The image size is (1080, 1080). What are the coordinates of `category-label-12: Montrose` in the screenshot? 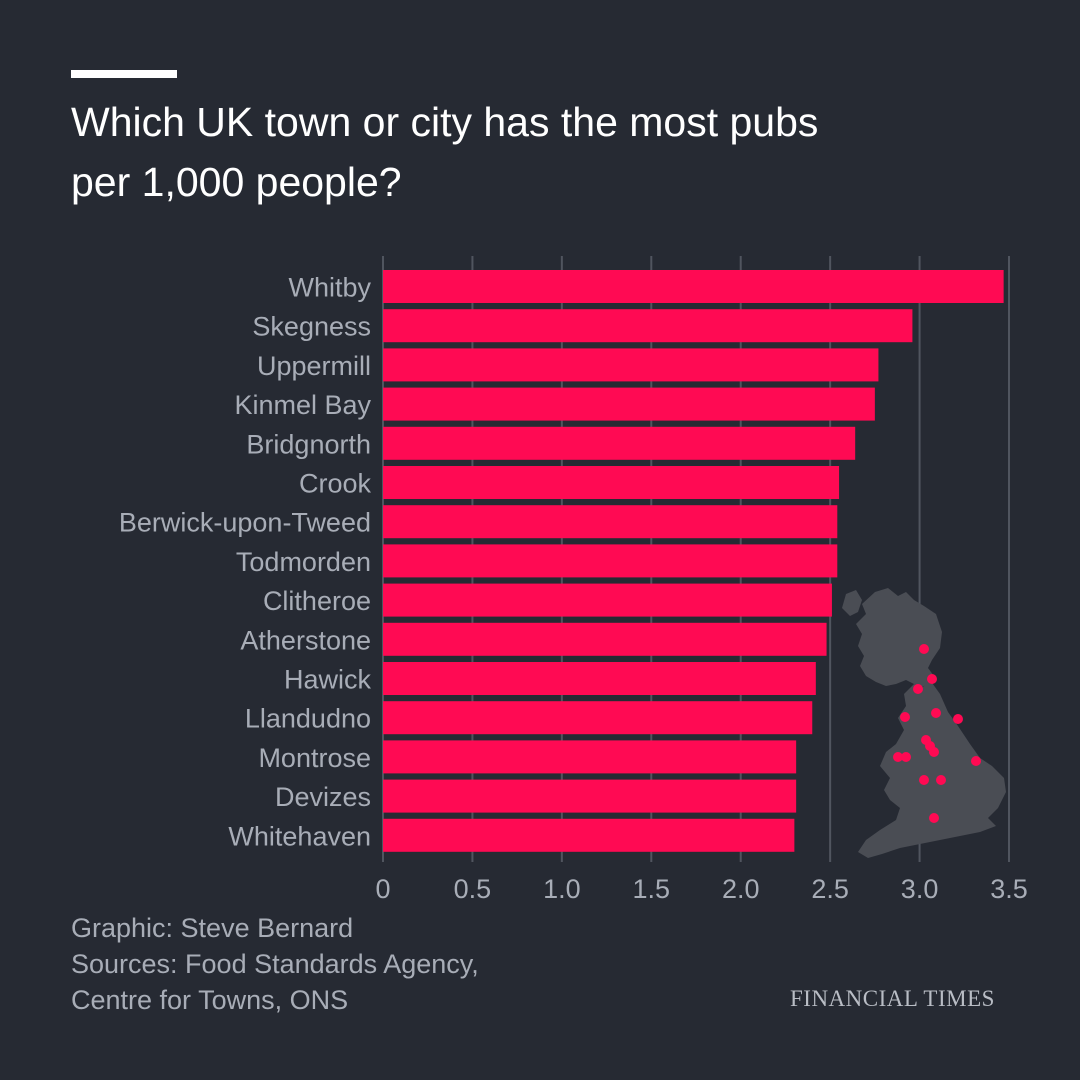 It's located at (314, 758).